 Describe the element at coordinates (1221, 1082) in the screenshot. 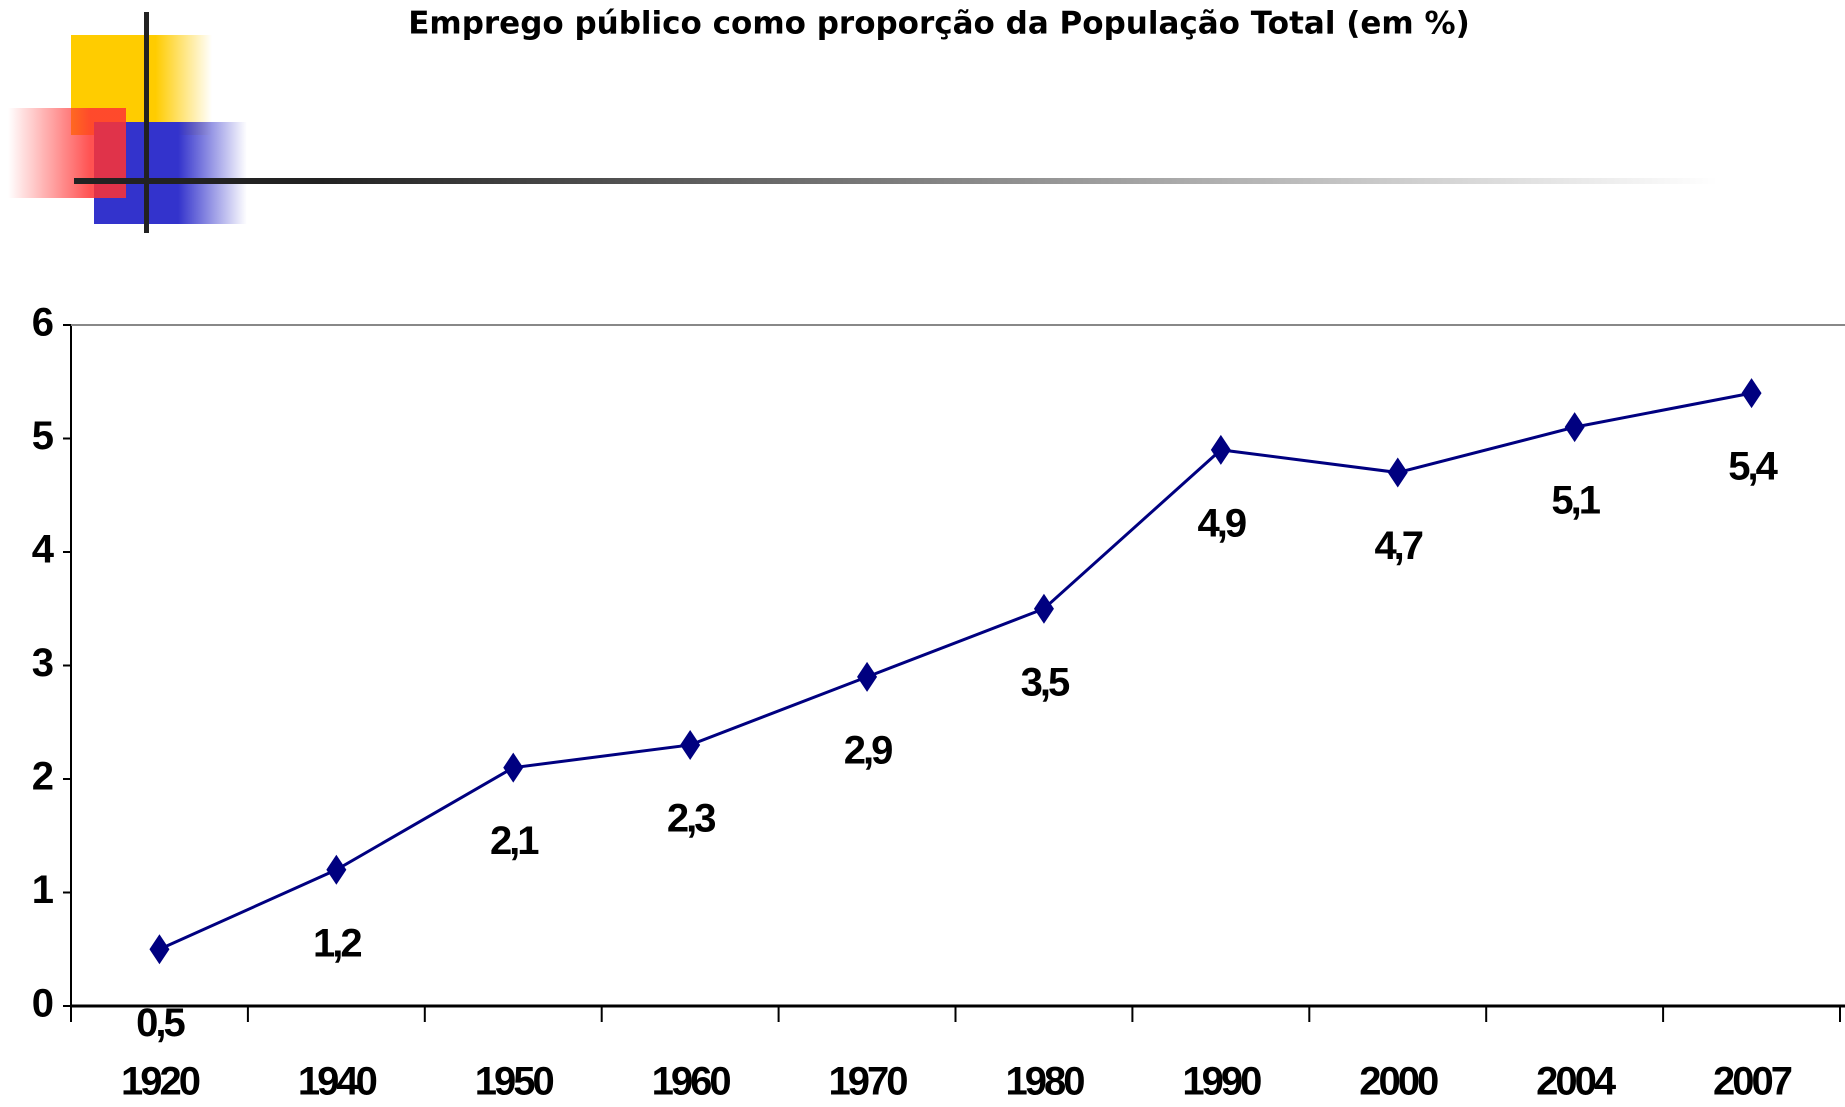

I see `x-tick-label: 1990` at that location.